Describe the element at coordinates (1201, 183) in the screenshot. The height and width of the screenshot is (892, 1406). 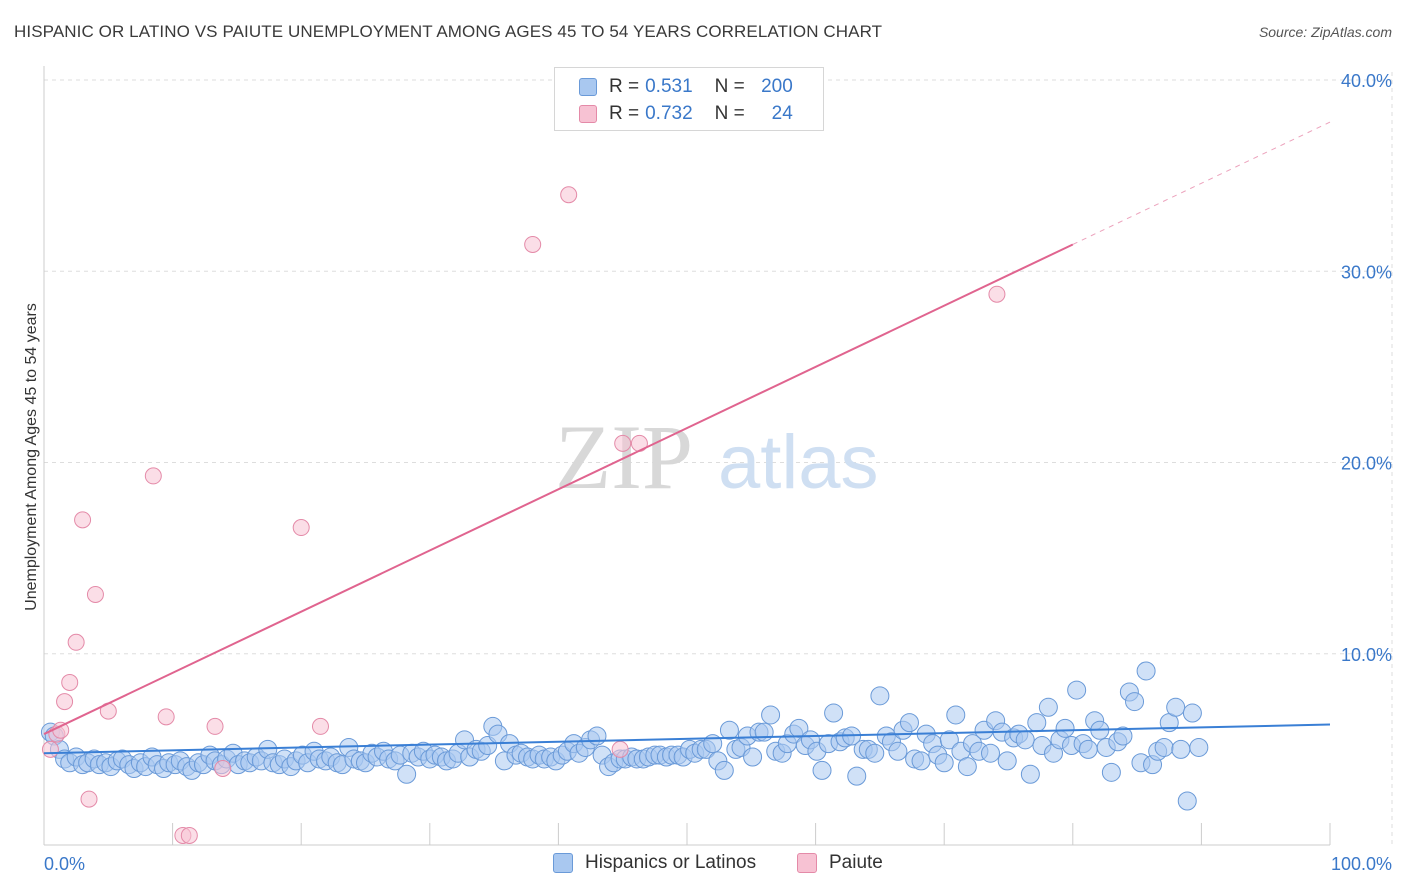
I see `trend-line-paiute-extension` at that location.